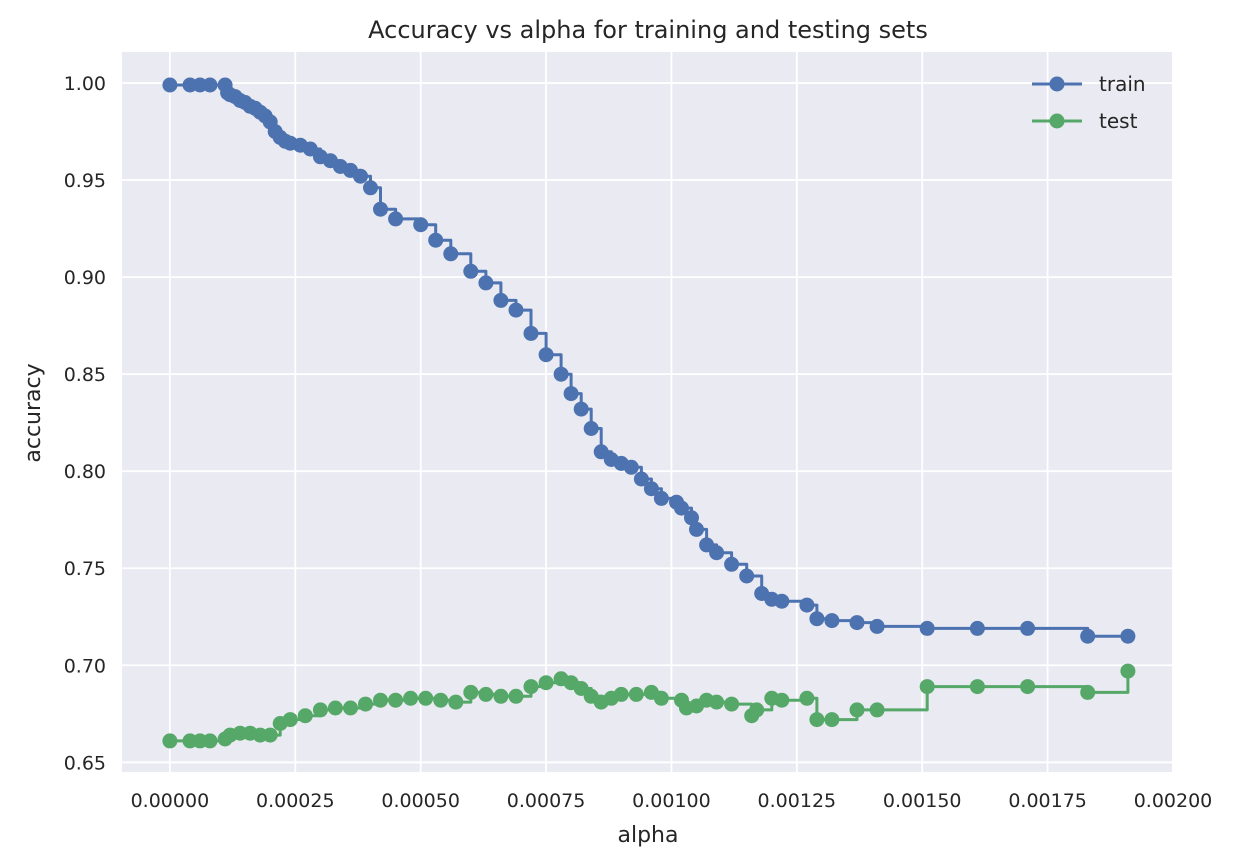 This screenshot has width=1240, height=866. Describe the element at coordinates (649, 706) in the screenshot. I see `series-test` at that location.